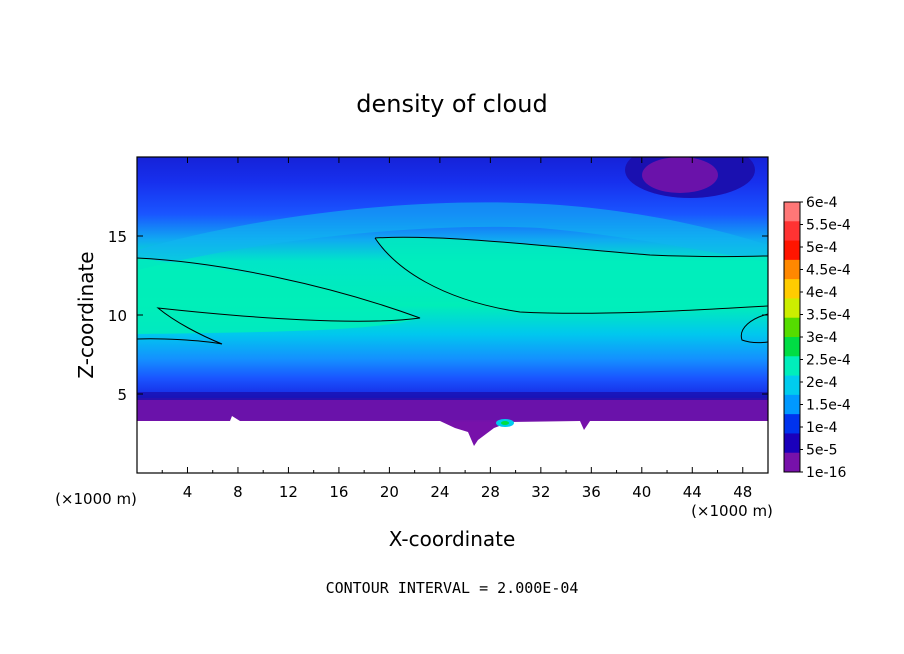 The height and width of the screenshot is (654, 904). I want to click on x-axis-label: X-coordinate, so click(452, 539).